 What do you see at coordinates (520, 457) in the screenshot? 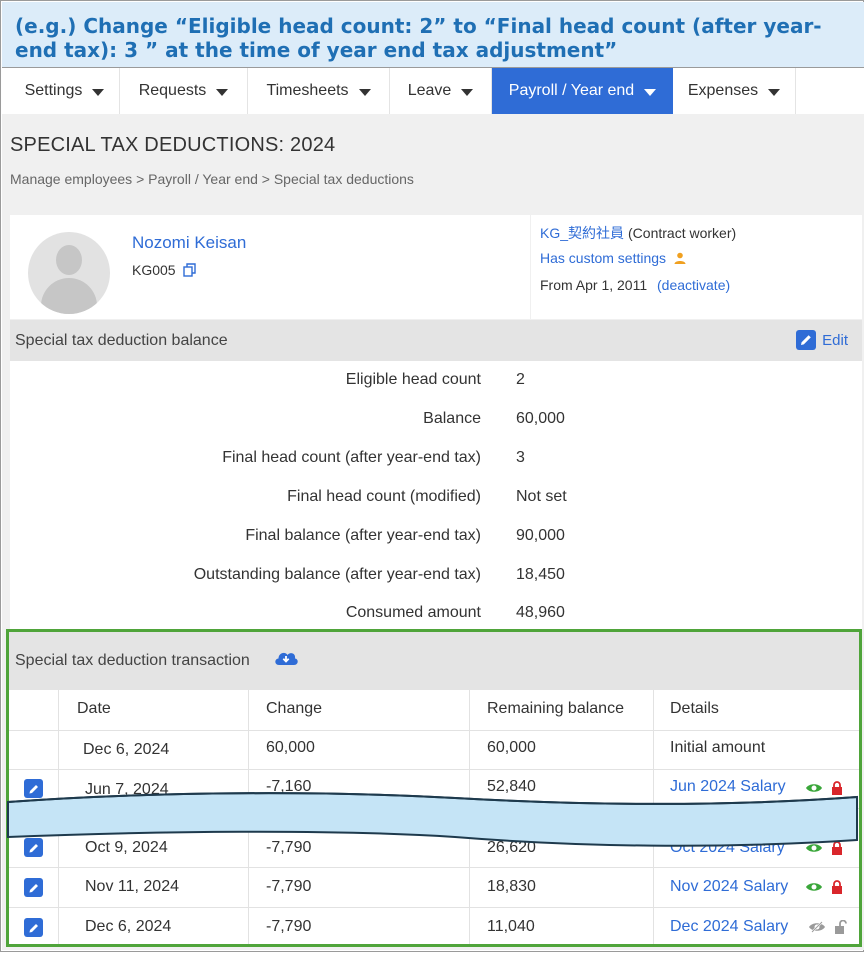
I see `balance-value: 3` at bounding box center [520, 457].